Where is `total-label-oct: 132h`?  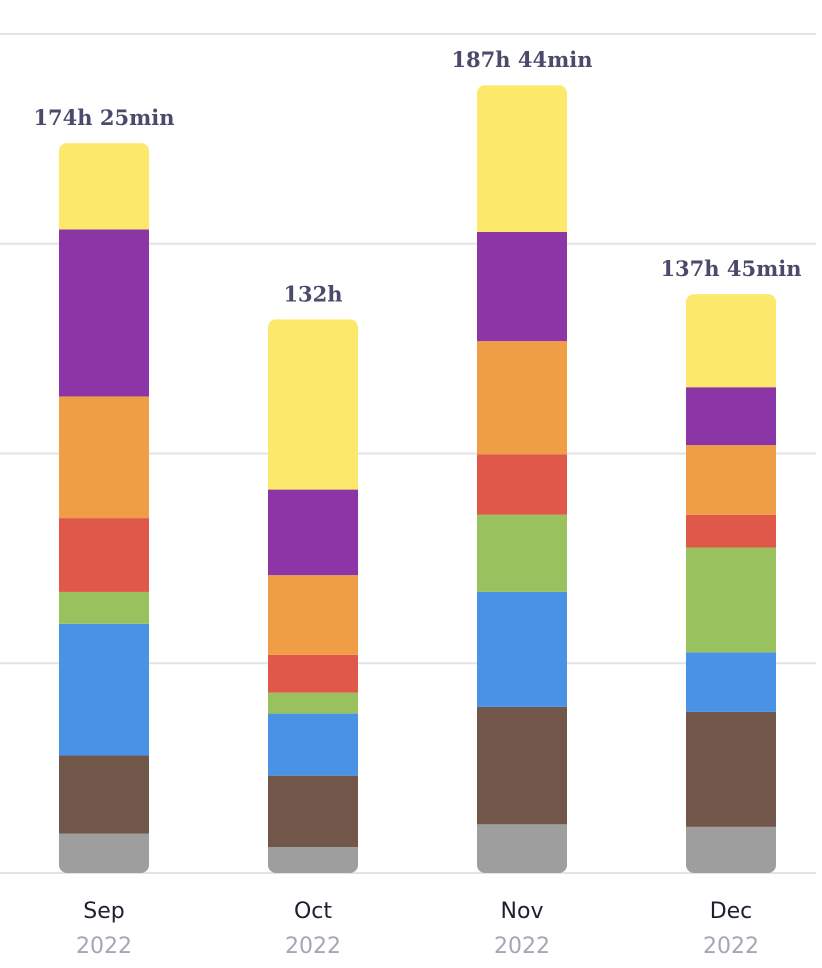 total-label-oct: 132h is located at coordinates (312, 293).